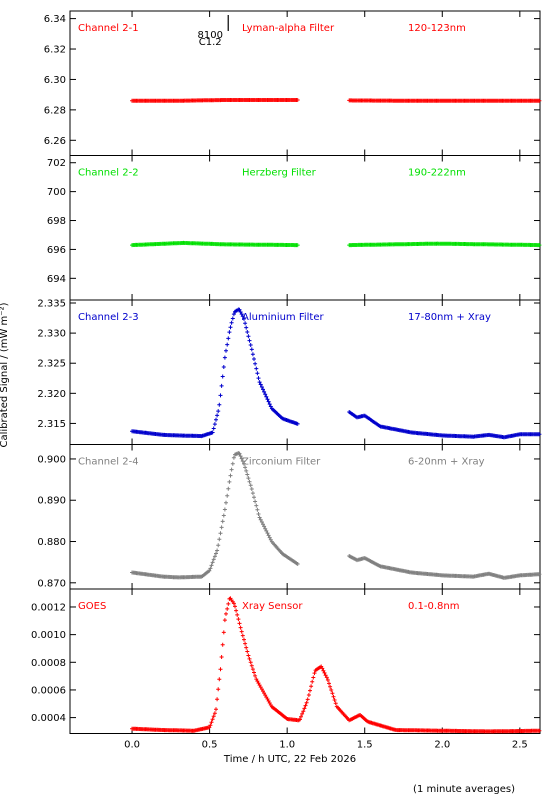 The height and width of the screenshot is (800, 550). Describe the element at coordinates (51, 394) in the screenshot. I see `y-tick-label: 2.320` at that location.